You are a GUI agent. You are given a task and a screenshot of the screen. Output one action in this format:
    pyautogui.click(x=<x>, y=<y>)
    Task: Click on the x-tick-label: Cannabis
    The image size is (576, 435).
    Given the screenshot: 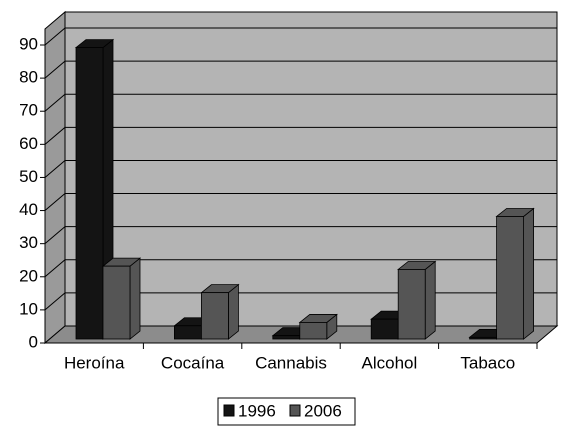 What is the action you would take?
    pyautogui.click(x=291, y=362)
    